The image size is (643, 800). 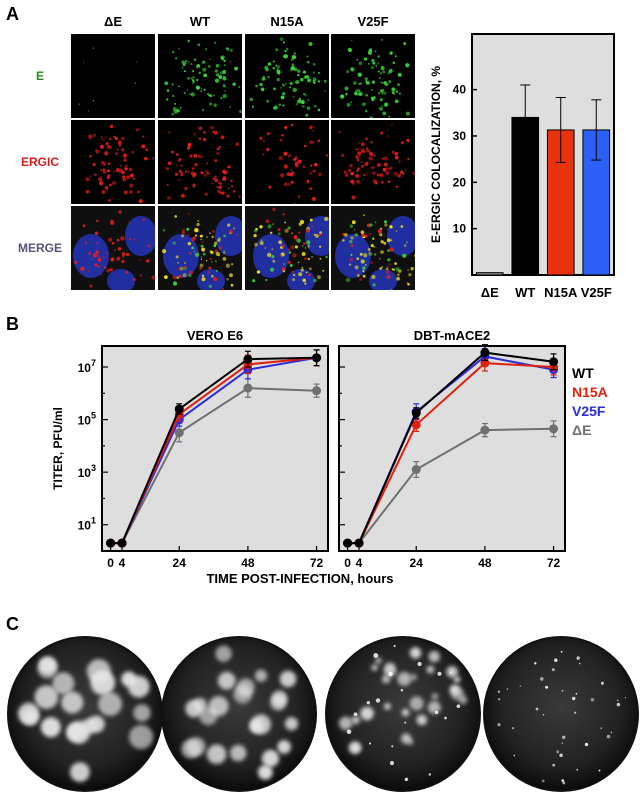 What do you see at coordinates (113, 248) in the screenshot?
I see `background-haze` at bounding box center [113, 248].